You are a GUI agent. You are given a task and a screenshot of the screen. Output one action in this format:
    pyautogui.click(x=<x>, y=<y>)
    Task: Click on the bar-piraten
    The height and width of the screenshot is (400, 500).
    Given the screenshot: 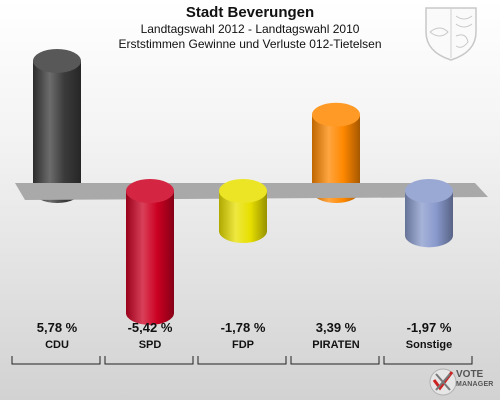 What is the action you would take?
    pyautogui.click(x=336, y=152)
    